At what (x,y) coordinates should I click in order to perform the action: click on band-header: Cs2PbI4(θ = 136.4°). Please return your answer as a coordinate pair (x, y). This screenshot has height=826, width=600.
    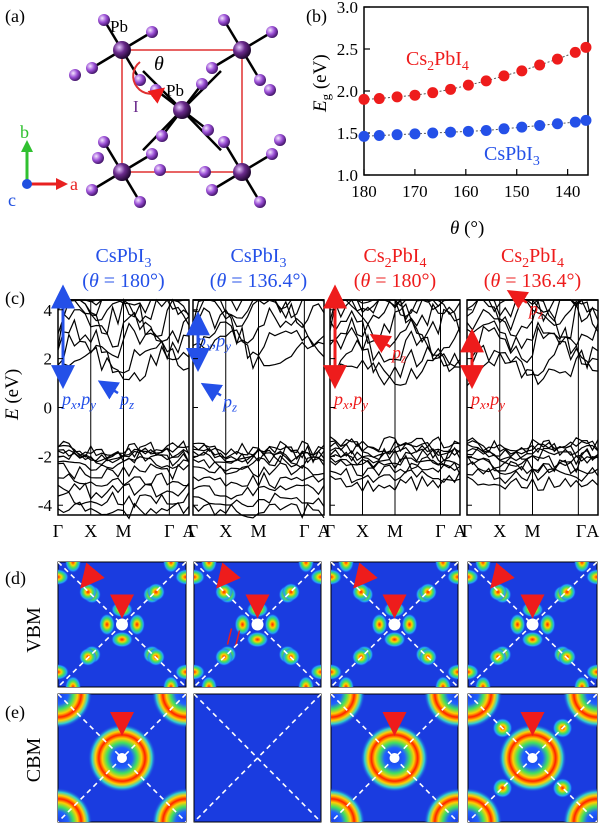
    Looking at the image, I should click on (532, 268).